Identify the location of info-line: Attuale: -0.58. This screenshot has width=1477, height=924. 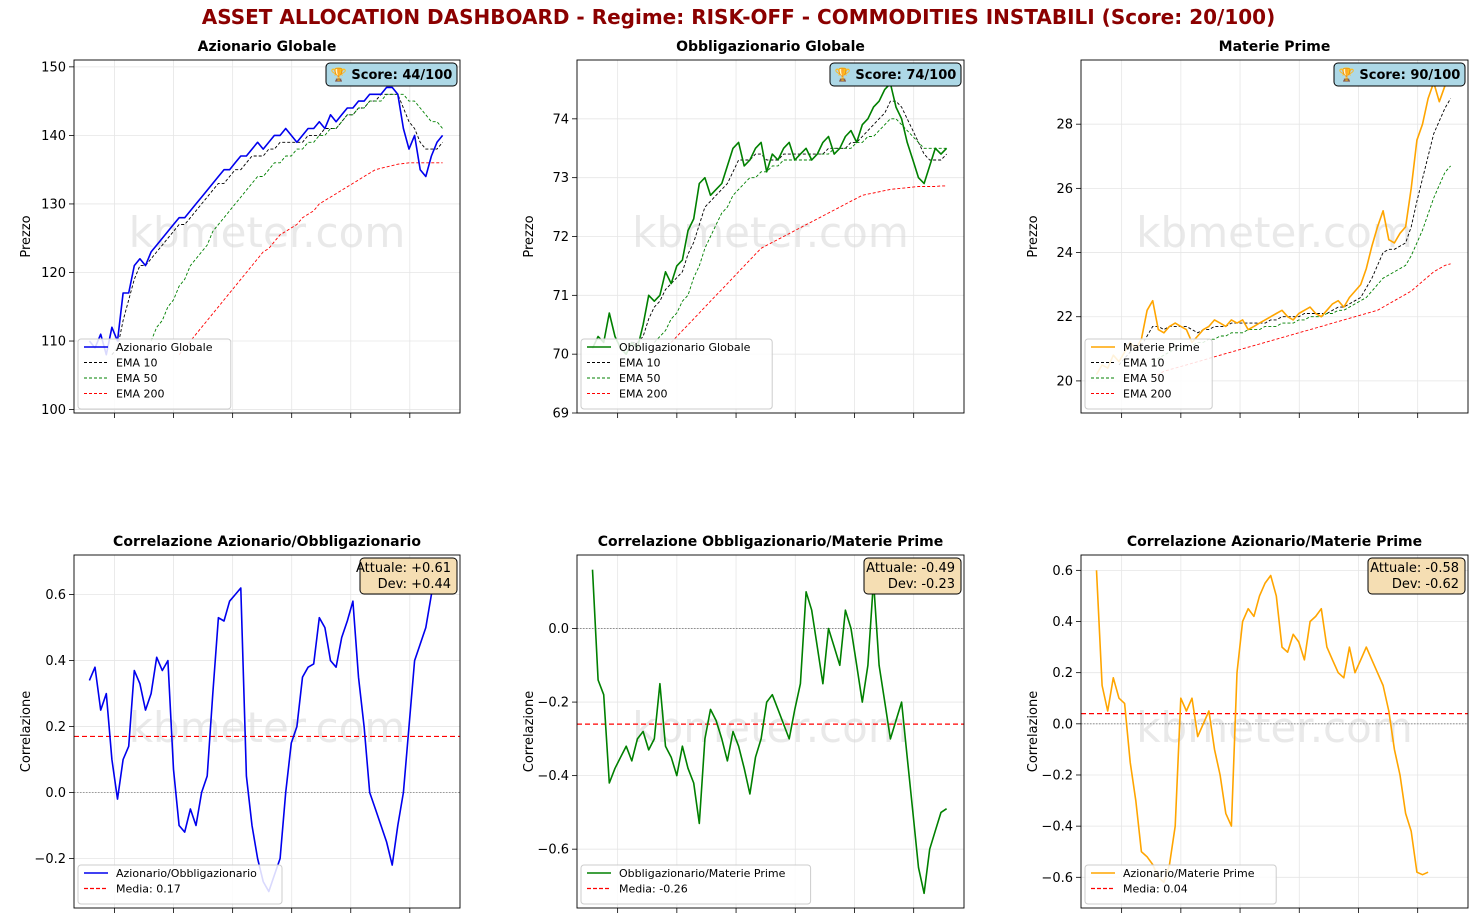
(1414, 568).